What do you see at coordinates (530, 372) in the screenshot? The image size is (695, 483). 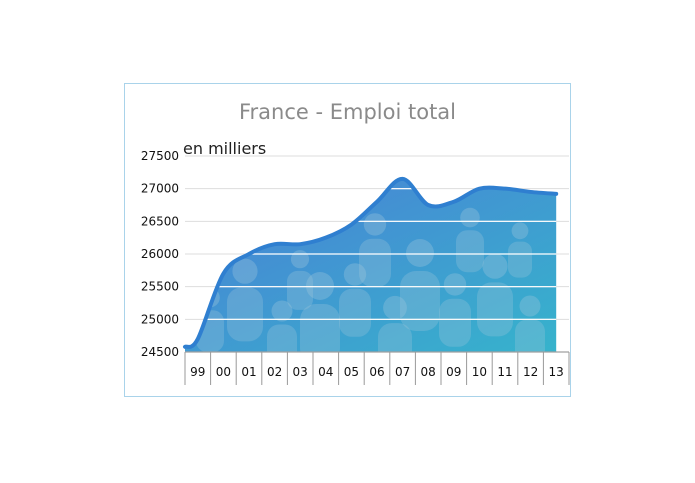 I see `x-tick-label: 12` at bounding box center [530, 372].